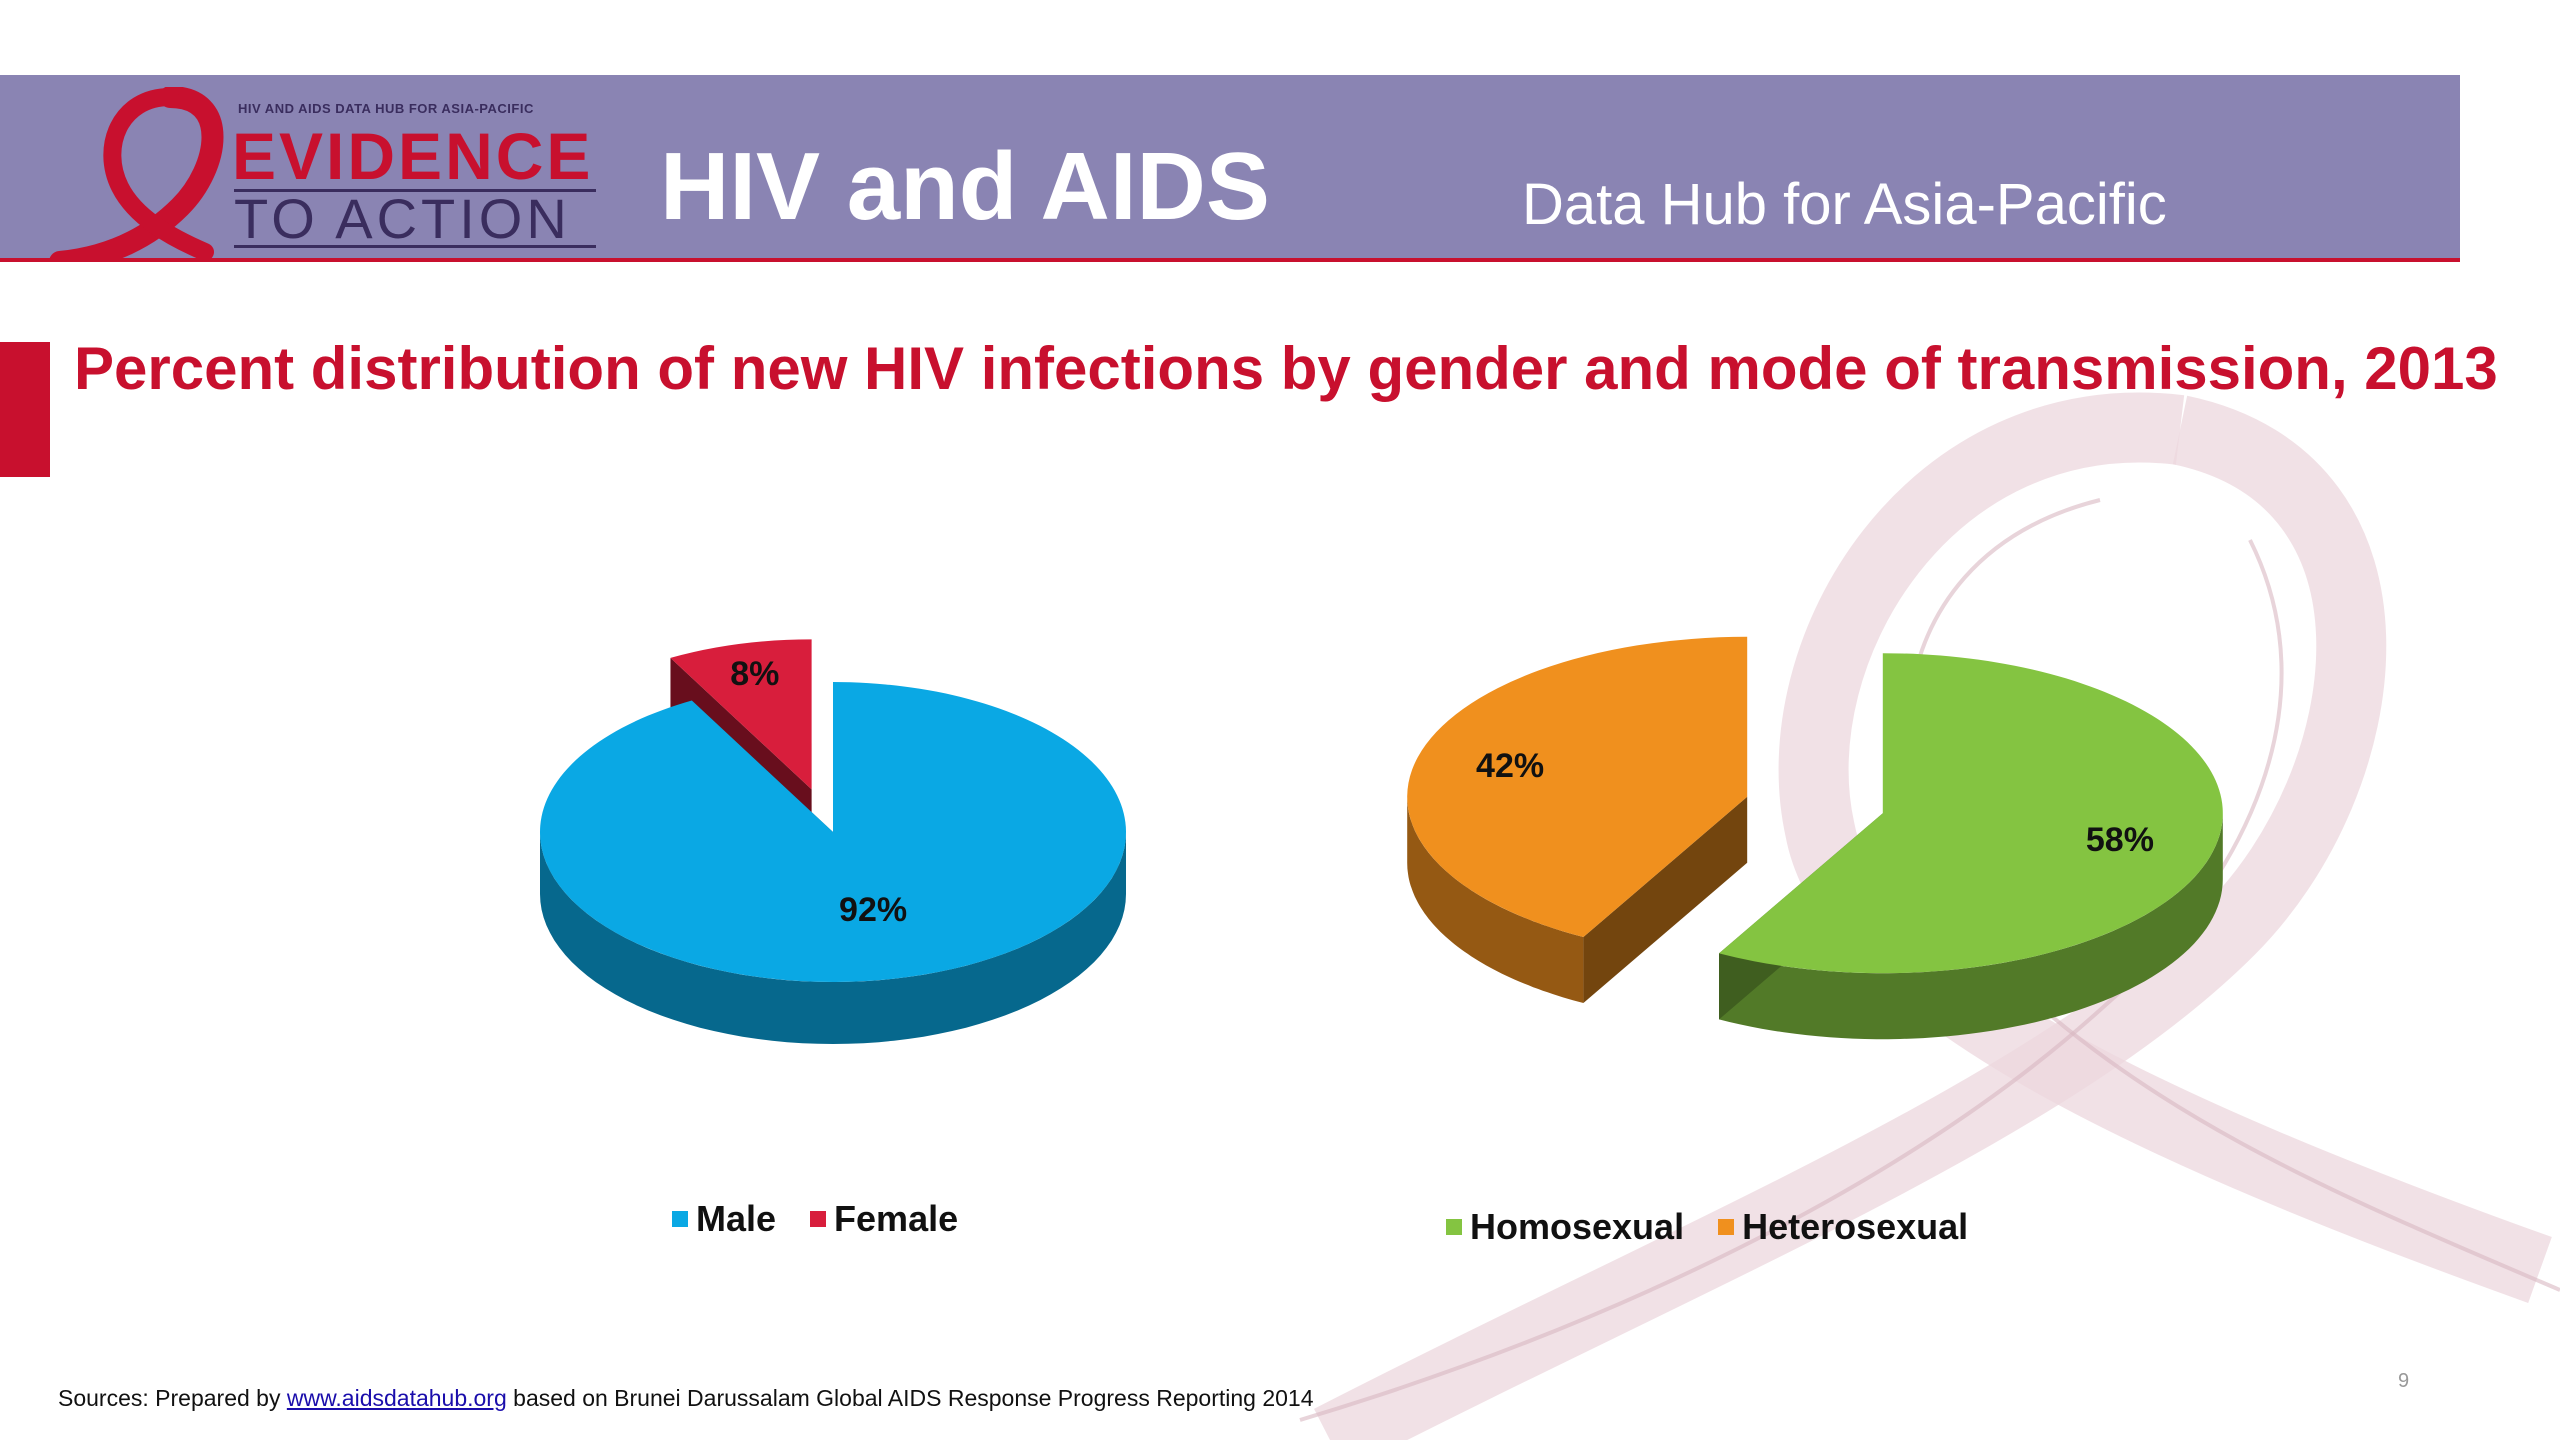 The width and height of the screenshot is (2560, 1440). I want to click on red-ribbon-icon, so click(136, 174).